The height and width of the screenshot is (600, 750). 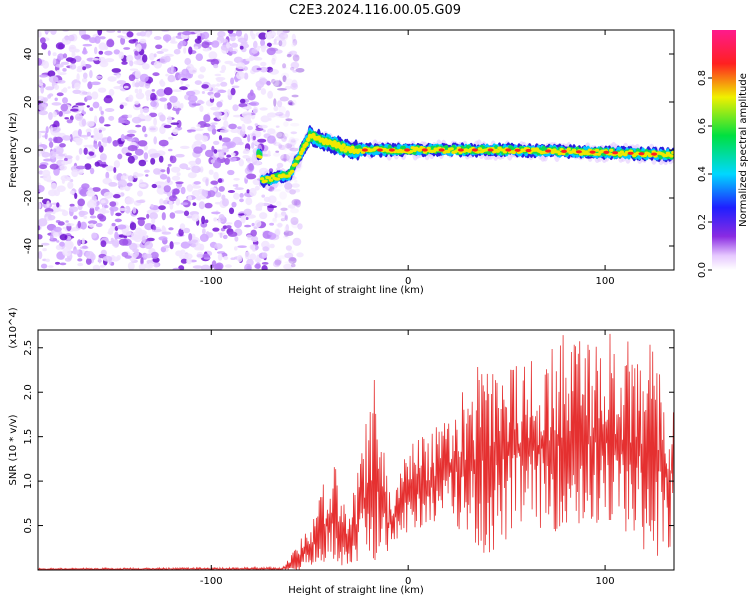 I want to click on snr-y-label: SNR (10 * v/v), so click(x=13, y=449).